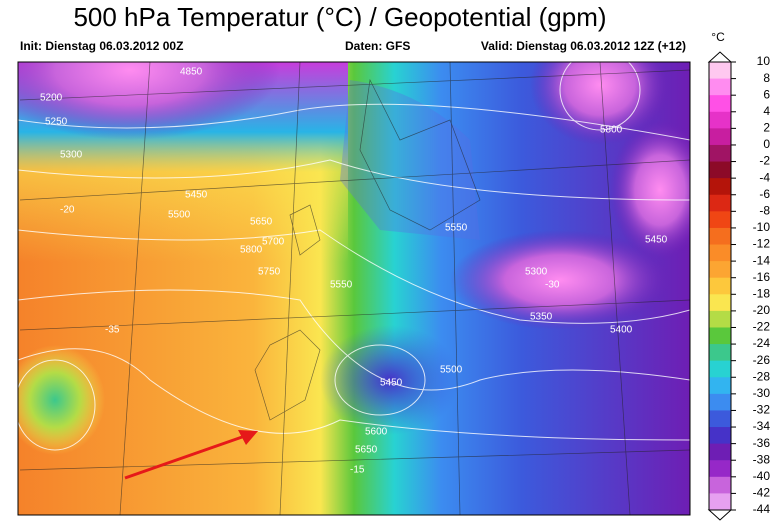  I want to click on colorbar-label: -8, so click(764, 211).